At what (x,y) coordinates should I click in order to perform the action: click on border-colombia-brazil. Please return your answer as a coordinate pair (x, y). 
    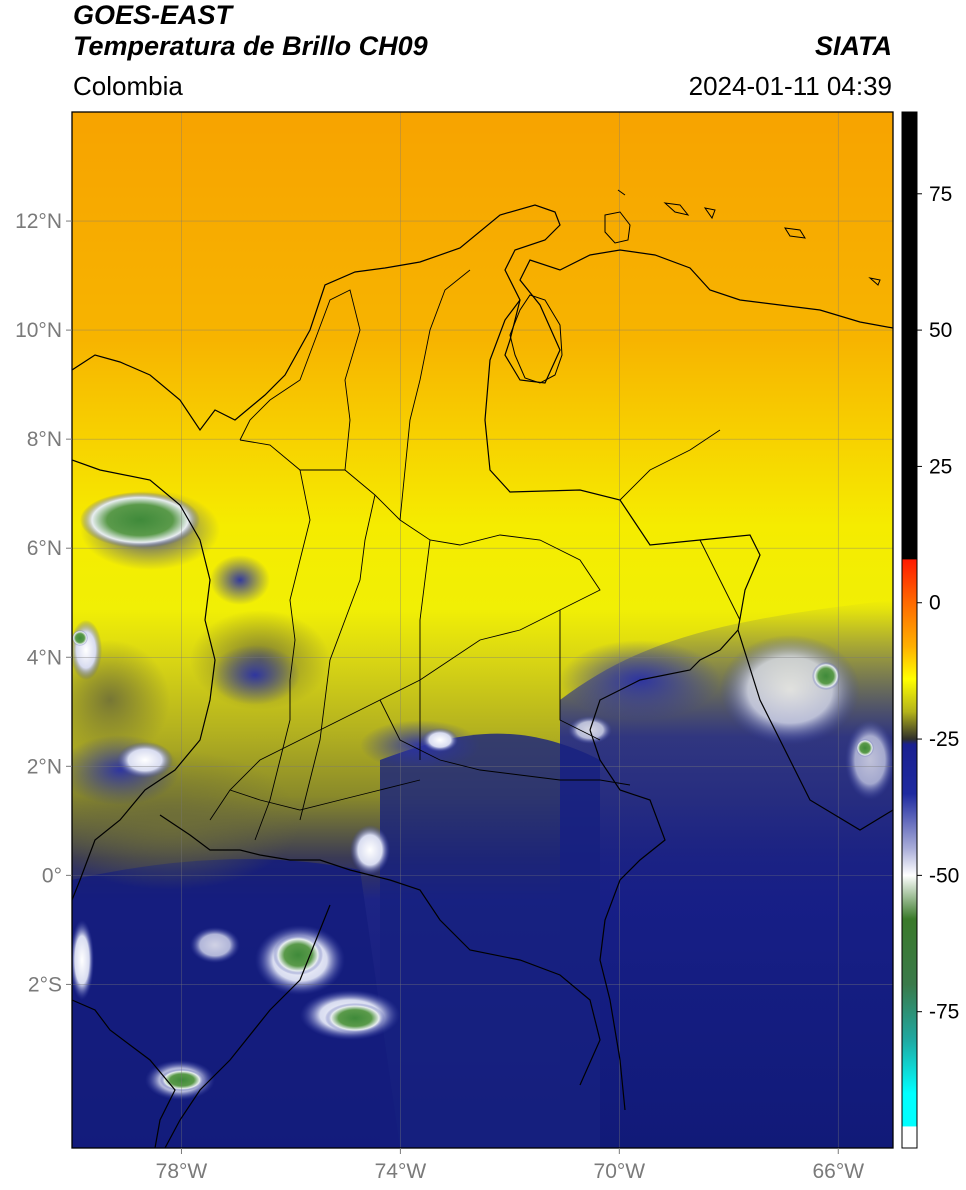
    Looking at the image, I should click on (627, 920).